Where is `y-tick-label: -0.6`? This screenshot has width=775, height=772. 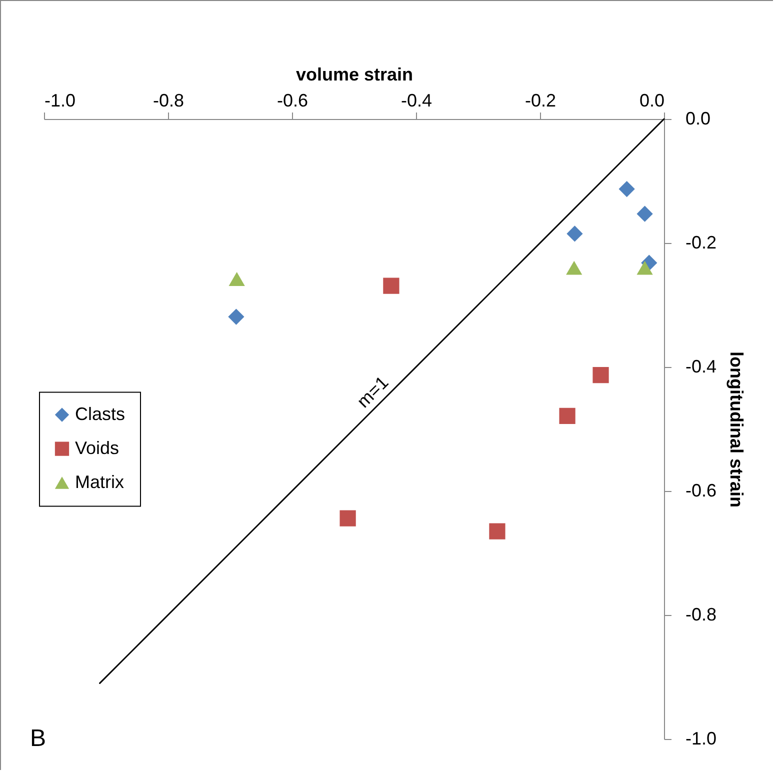
y-tick-label: -0.6 is located at coordinates (701, 490).